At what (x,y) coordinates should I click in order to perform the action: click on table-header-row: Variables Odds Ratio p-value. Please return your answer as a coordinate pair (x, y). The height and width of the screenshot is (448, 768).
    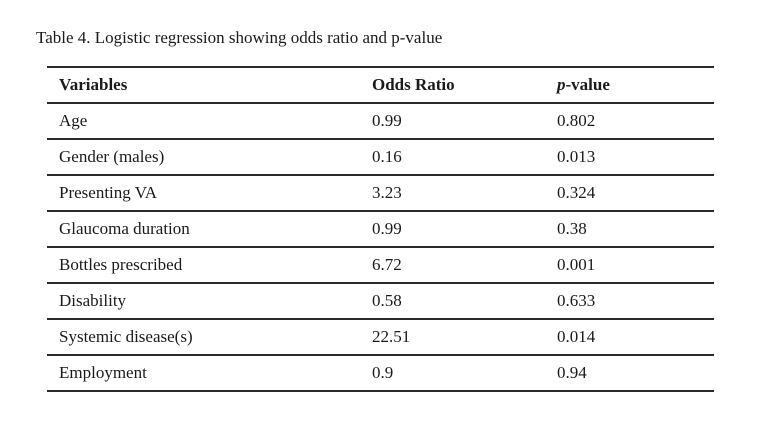
    Looking at the image, I should click on (380, 85).